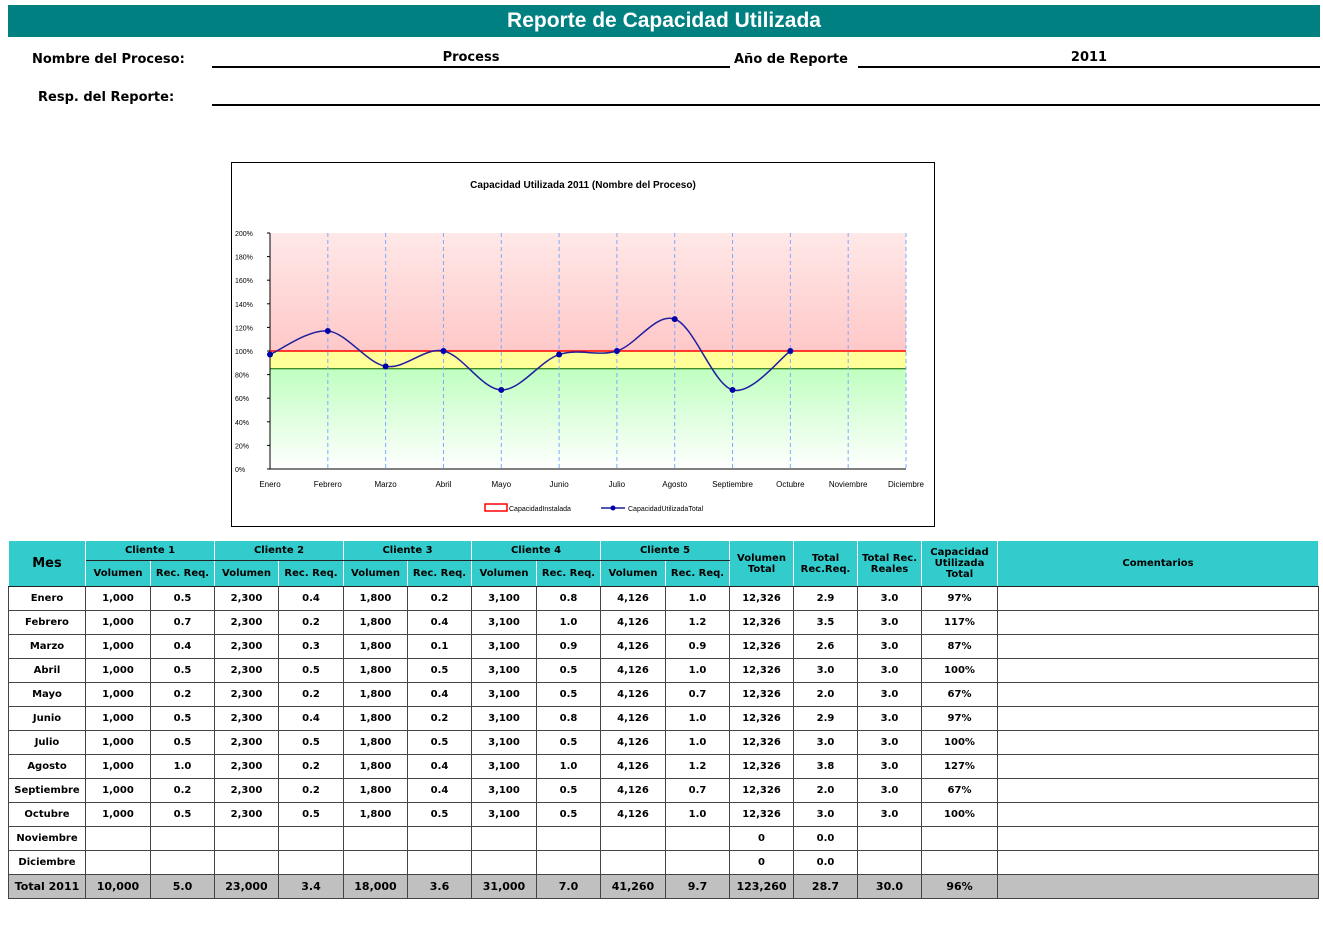 Image resolution: width=1323 pixels, height=928 pixels. I want to click on cell: 31,000, so click(504, 886).